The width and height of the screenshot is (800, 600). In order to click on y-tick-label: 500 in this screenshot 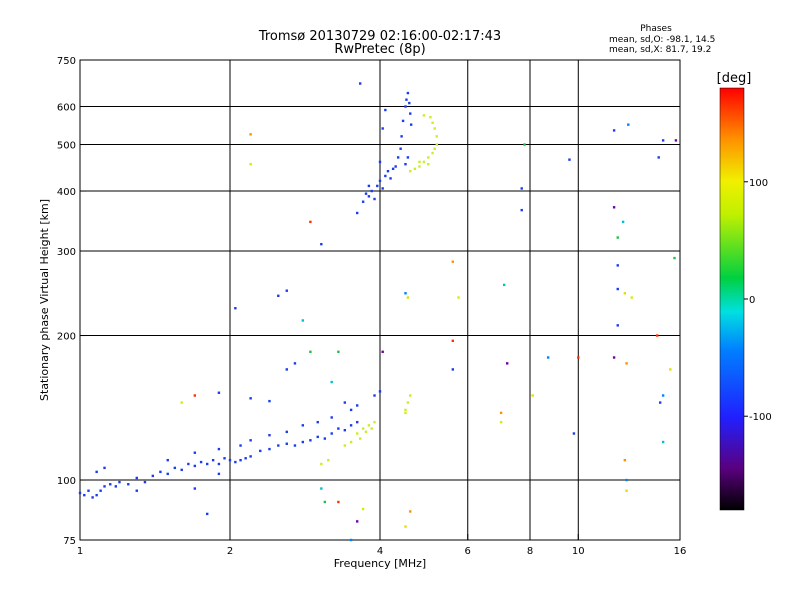, I will do `click(66, 146)`.